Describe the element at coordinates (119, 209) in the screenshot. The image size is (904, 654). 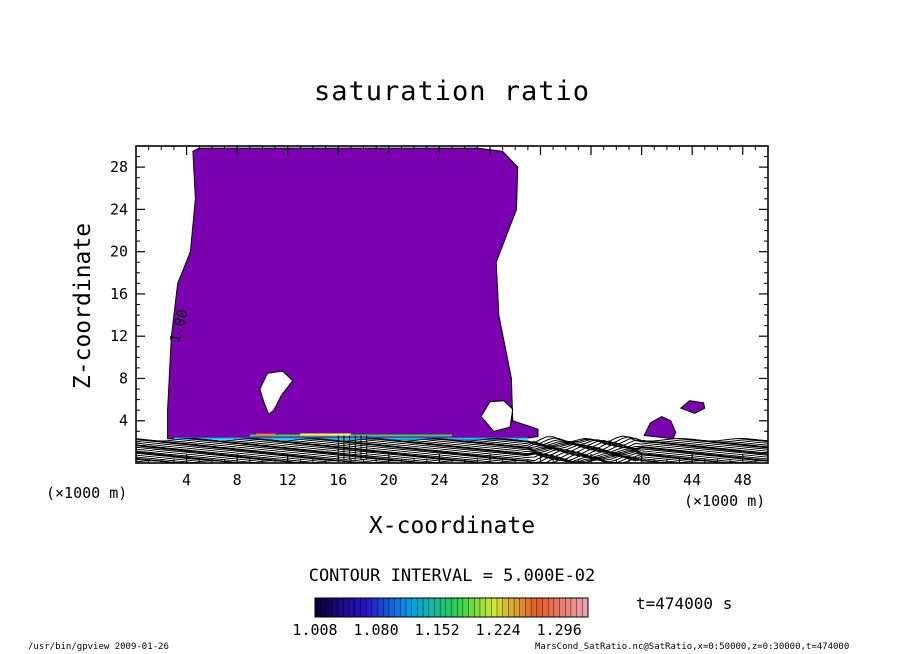
I see `y-tick-label: 24` at that location.